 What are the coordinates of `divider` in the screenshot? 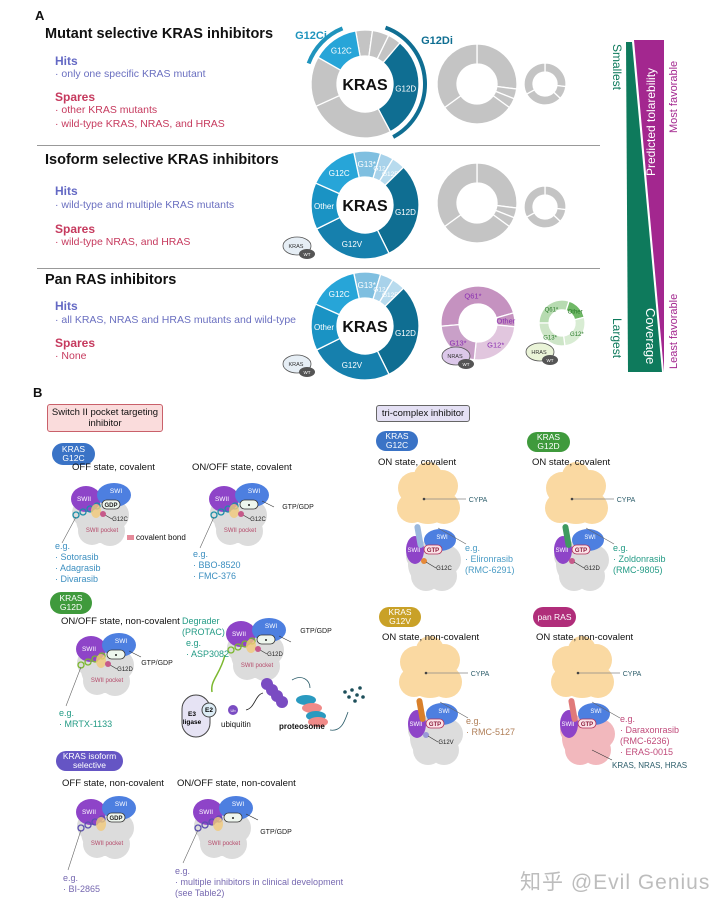 It's located at (318, 268).